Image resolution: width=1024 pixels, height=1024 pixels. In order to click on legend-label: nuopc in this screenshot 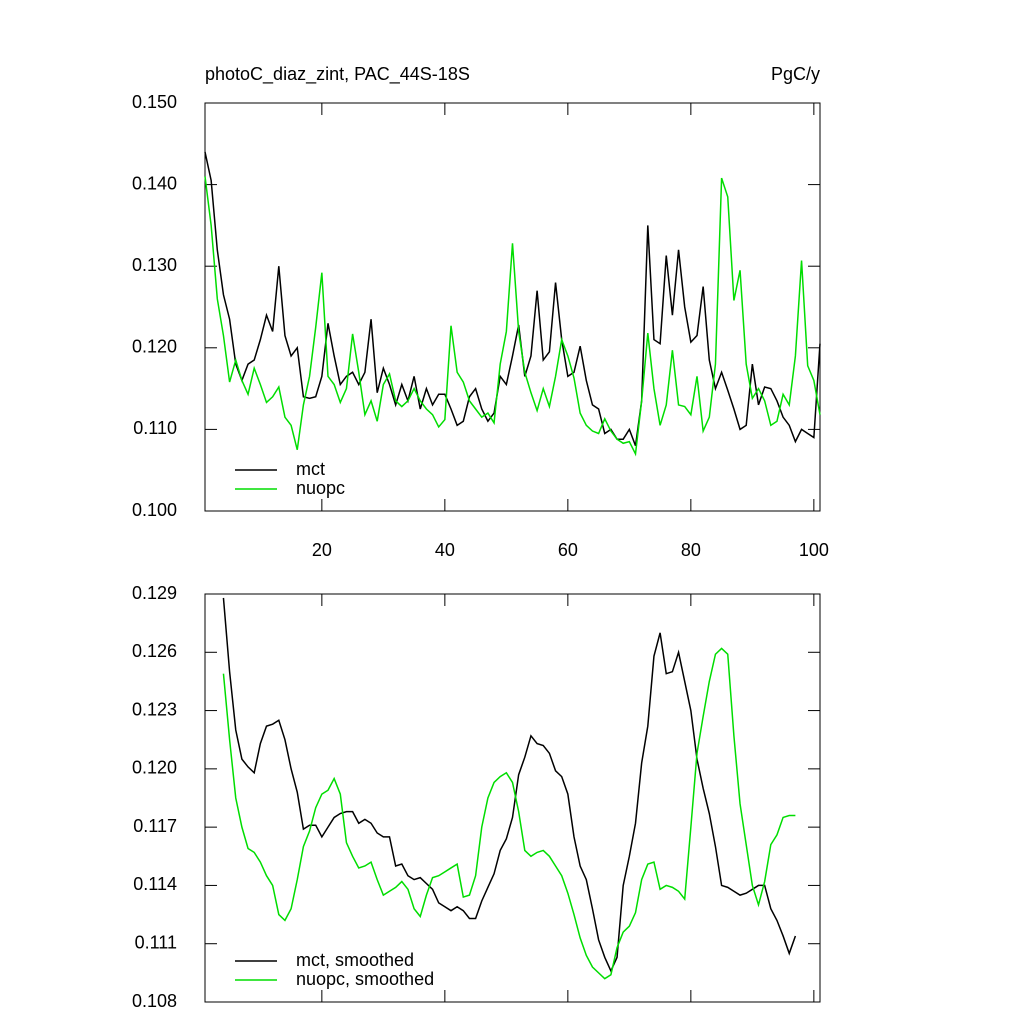, I will do `click(320, 488)`.